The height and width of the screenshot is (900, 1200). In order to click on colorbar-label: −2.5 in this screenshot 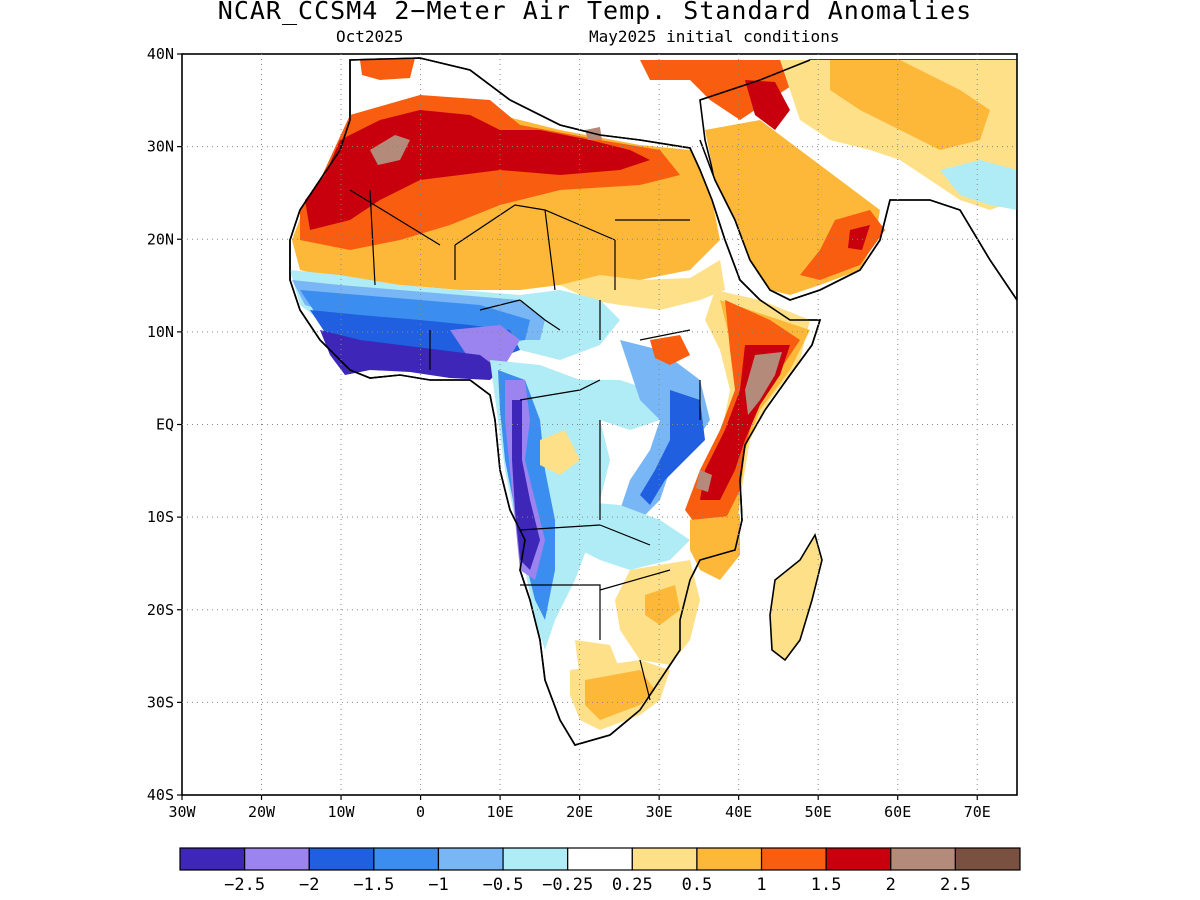, I will do `click(244, 885)`.